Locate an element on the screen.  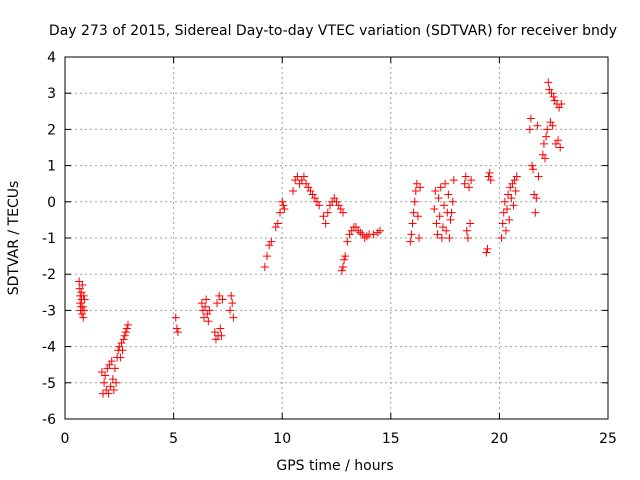
y-tick-label: 3 is located at coordinates (51, 94).